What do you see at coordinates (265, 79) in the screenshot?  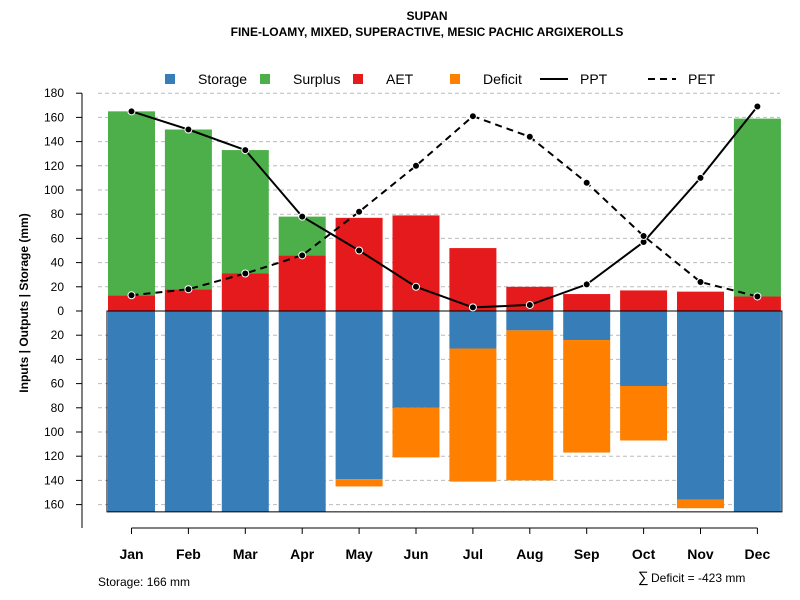 I see `legend-swatch-surplus` at bounding box center [265, 79].